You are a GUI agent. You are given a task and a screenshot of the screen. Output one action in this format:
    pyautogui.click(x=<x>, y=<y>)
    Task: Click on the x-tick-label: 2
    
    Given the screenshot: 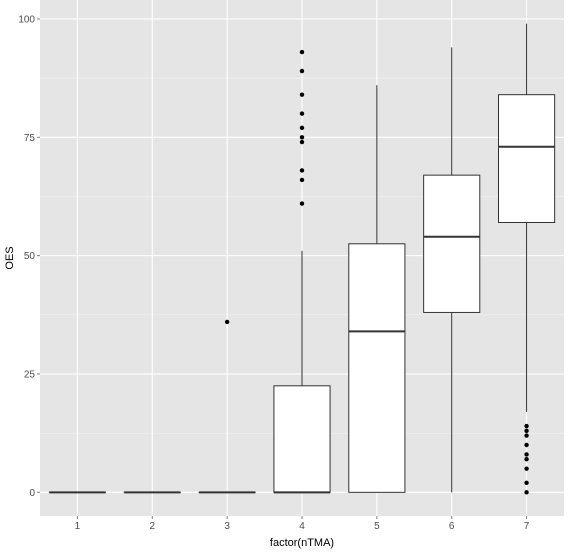 What is the action you would take?
    pyautogui.click(x=153, y=526)
    